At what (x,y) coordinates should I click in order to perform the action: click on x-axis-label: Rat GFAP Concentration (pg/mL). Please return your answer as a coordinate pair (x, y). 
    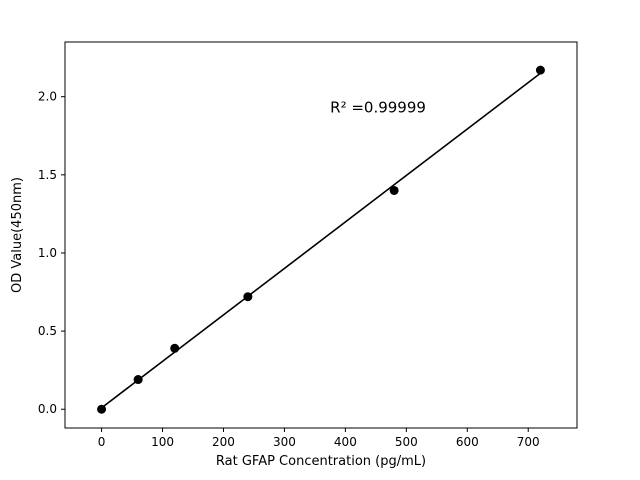
    Looking at the image, I should click on (321, 461).